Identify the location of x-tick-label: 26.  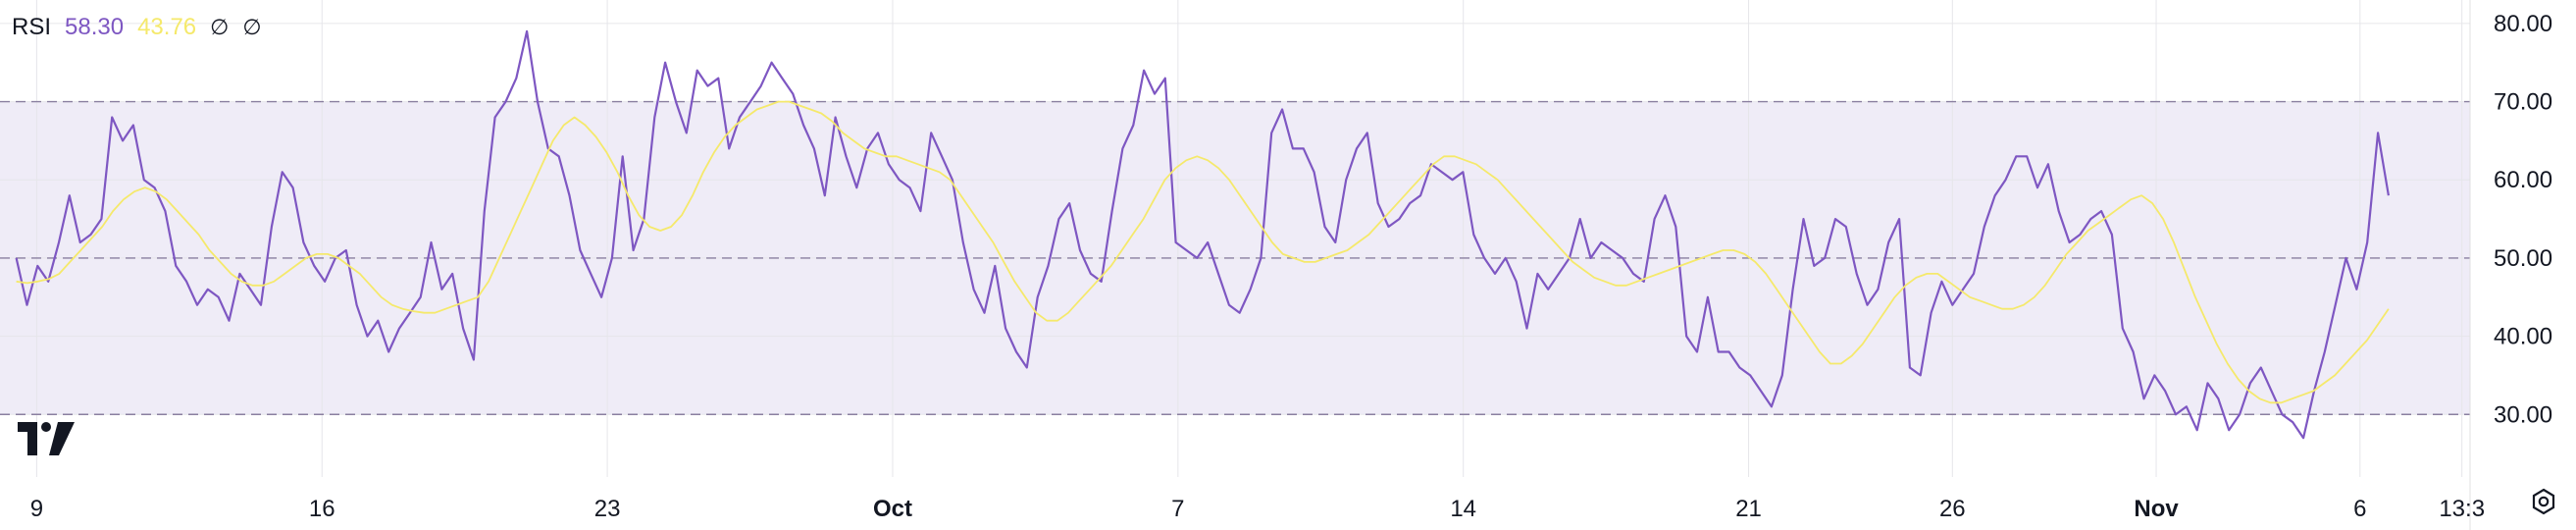
(1952, 509).